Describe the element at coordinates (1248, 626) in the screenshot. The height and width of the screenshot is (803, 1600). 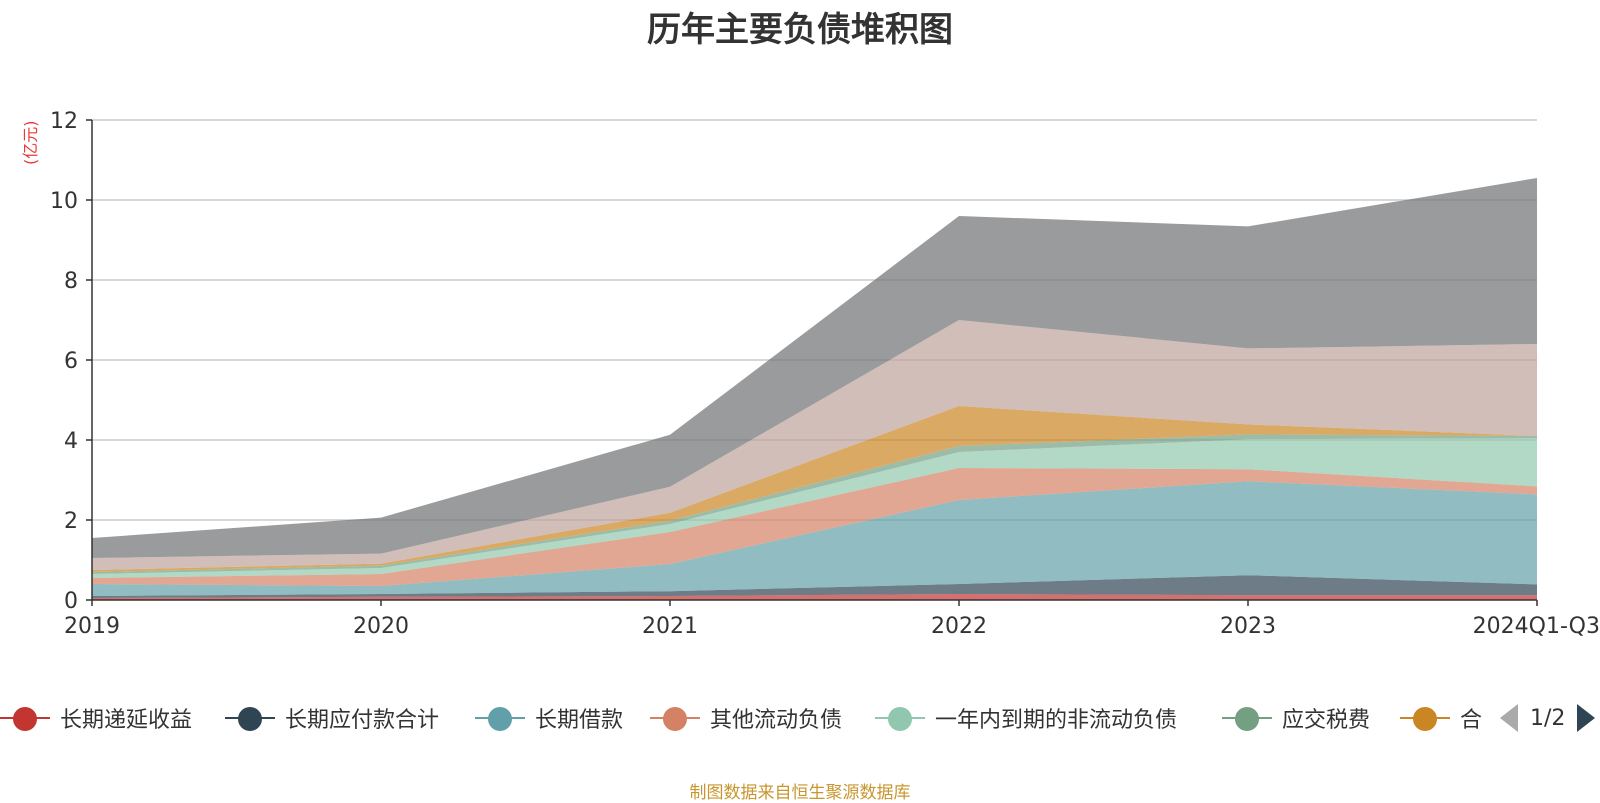
I see `x-tick-label: 2023` at that location.